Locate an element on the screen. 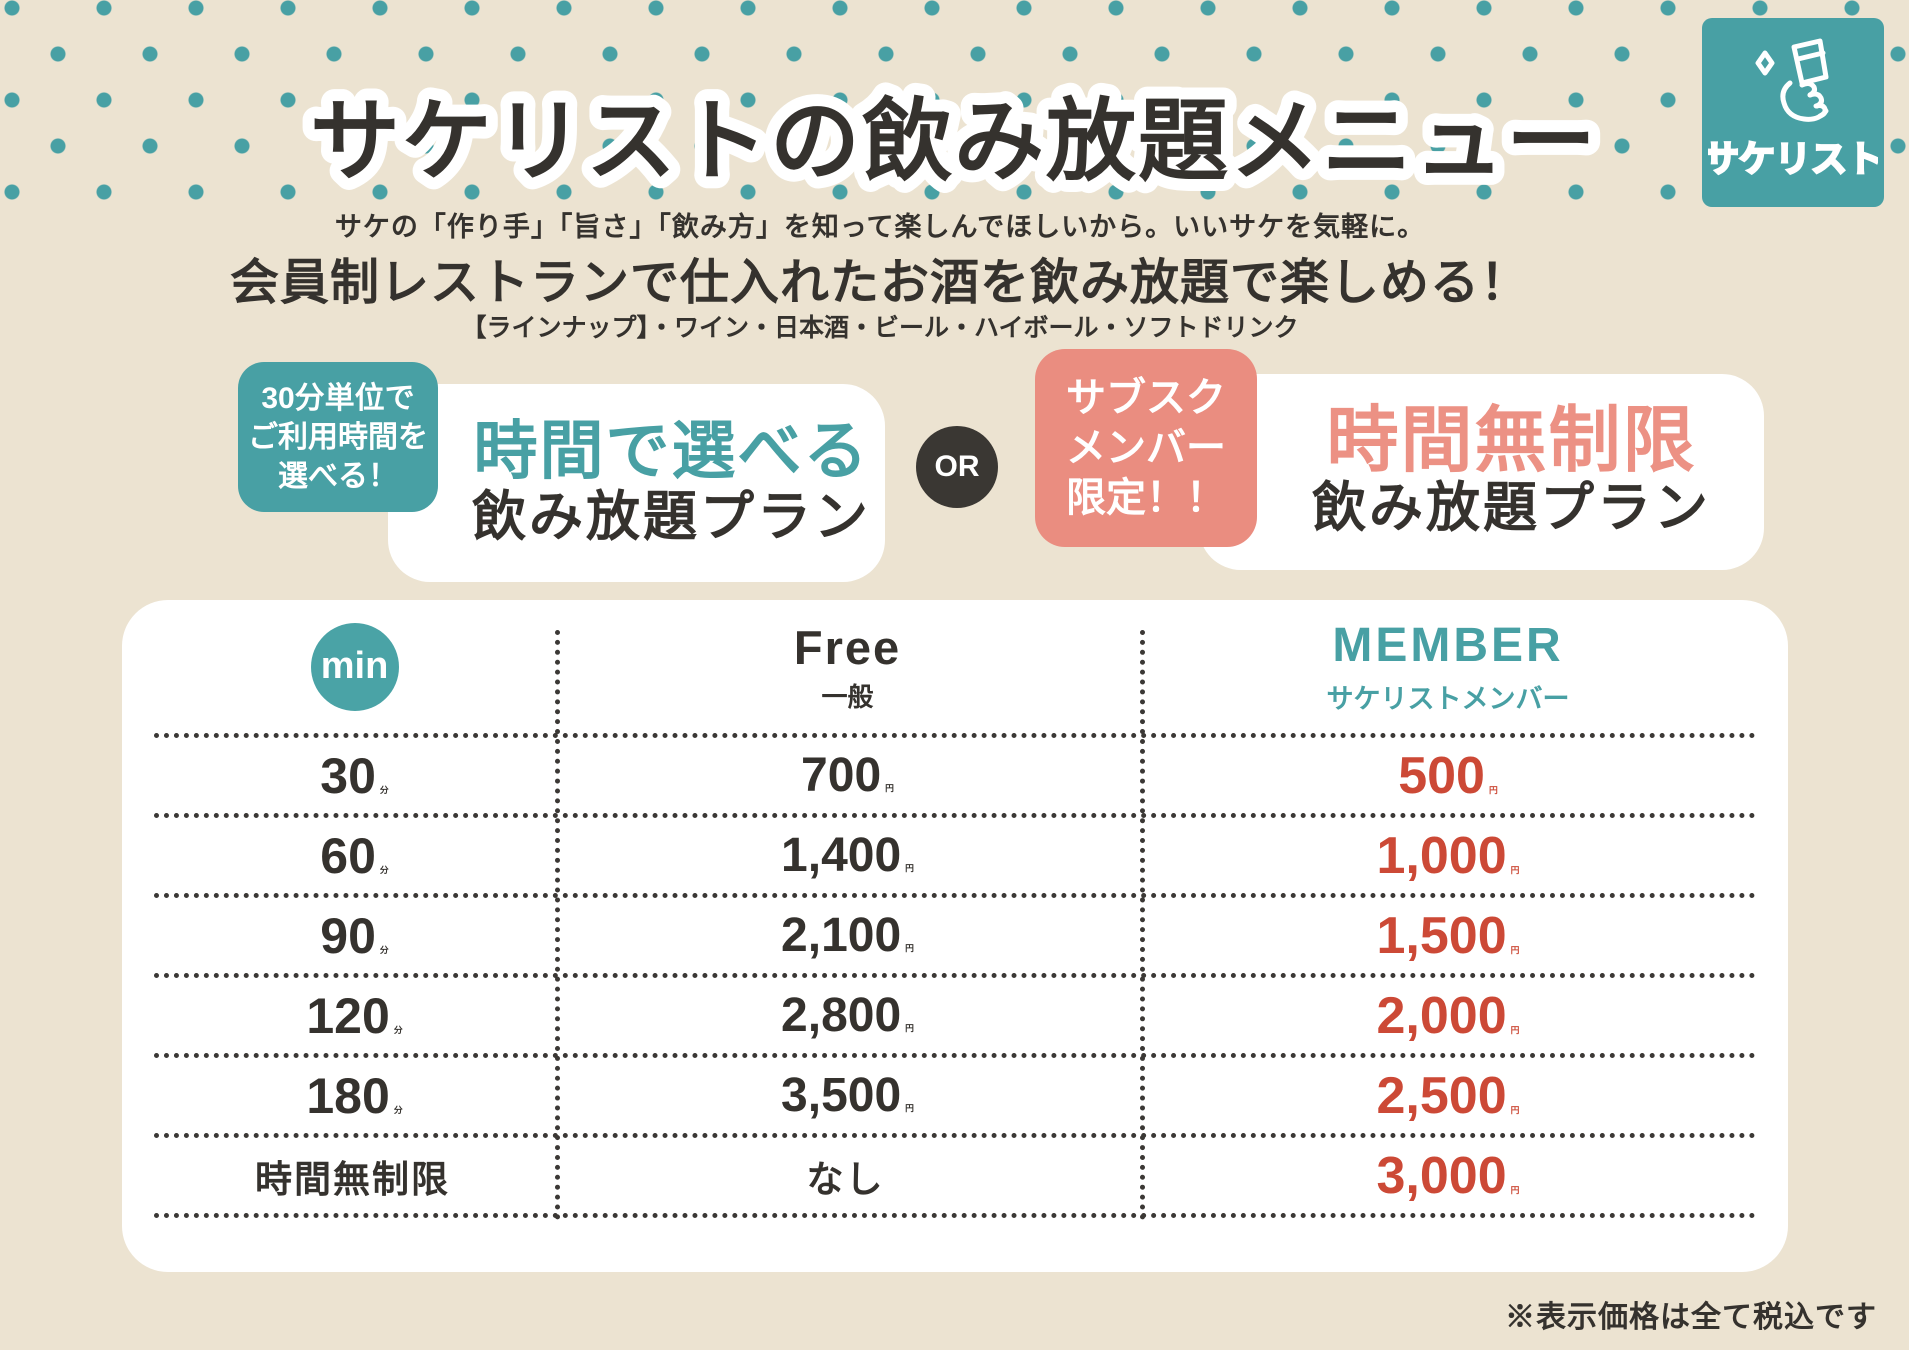 Image resolution: width=1909 pixels, height=1350 pixels. member-column-header: MEMBER サケリストメンバー is located at coordinates (1448, 667).